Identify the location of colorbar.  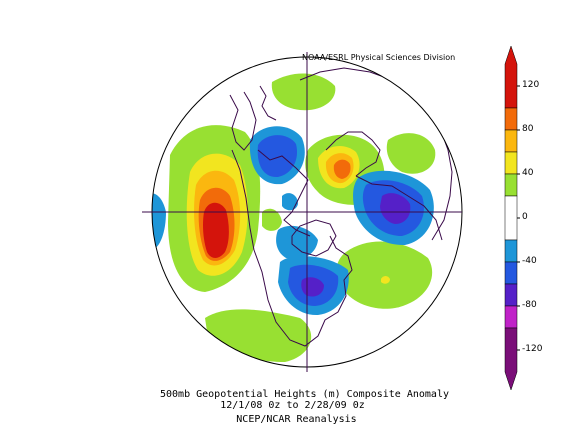
(512, 218).